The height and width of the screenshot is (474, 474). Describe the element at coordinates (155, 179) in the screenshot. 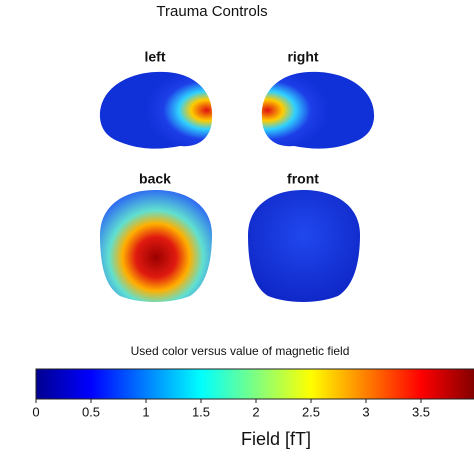

I see `view-label: back` at that location.